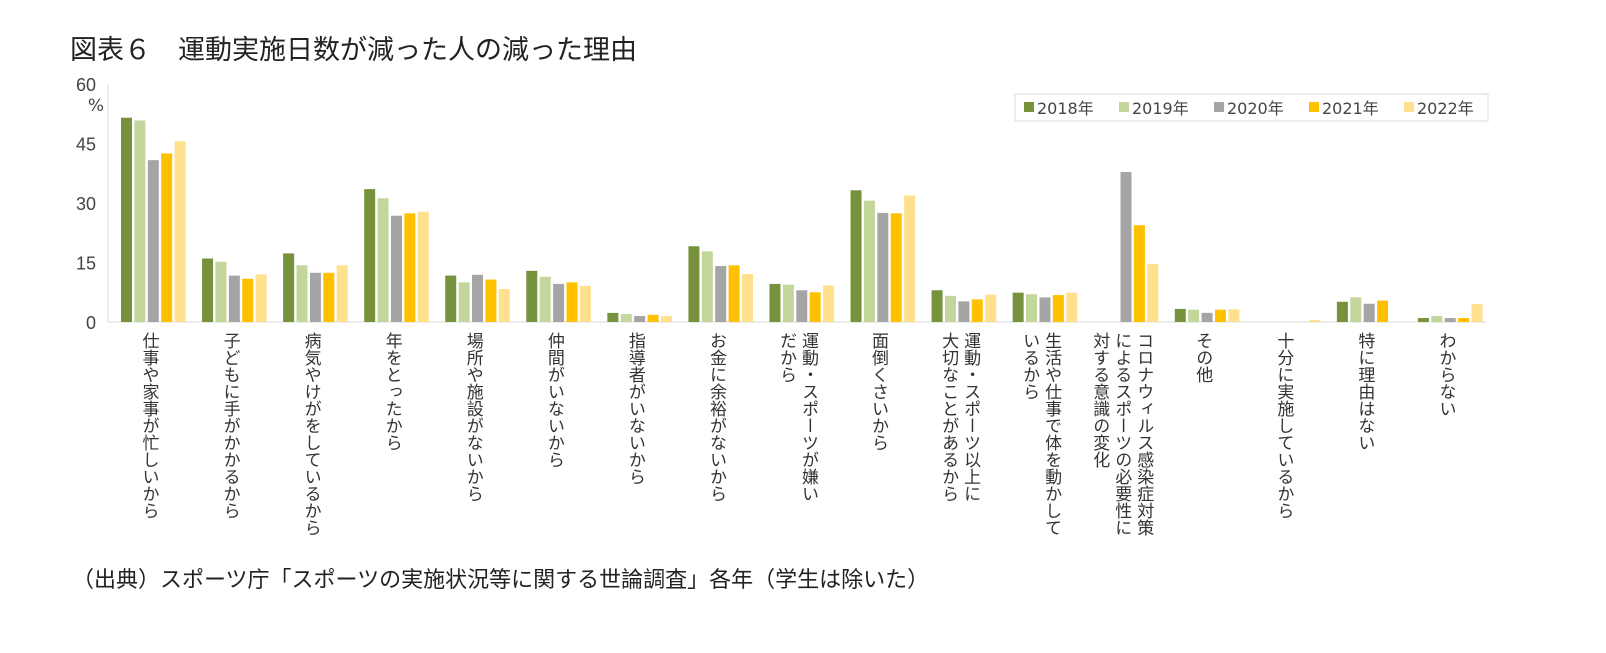  What do you see at coordinates (869, 261) in the screenshot?
I see `bar-2019年-9` at bounding box center [869, 261].